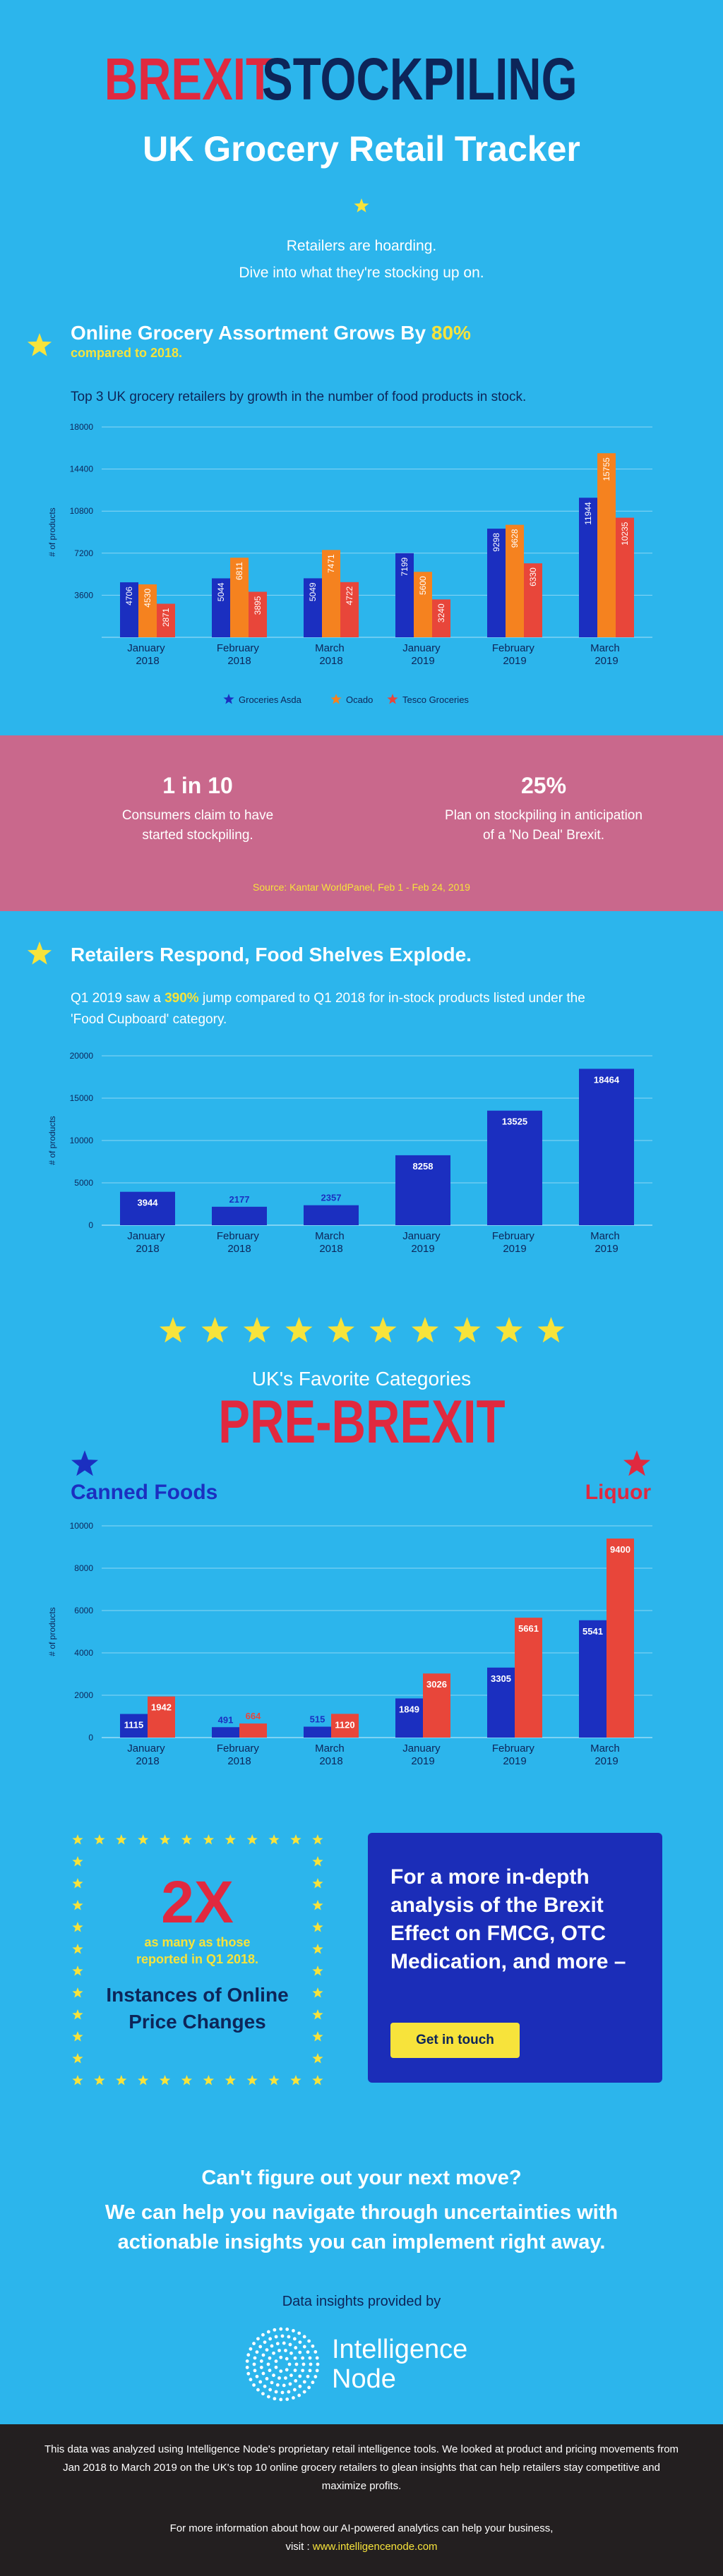  I want to click on y-tick-label: 7200, so click(83, 553).